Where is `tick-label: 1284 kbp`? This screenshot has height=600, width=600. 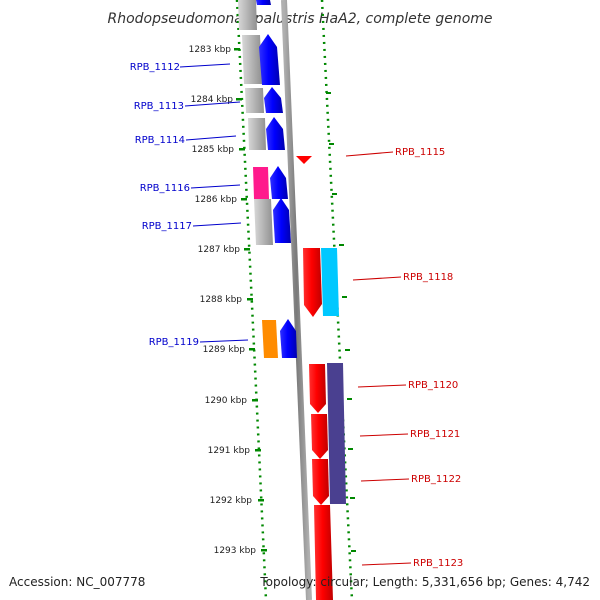 tick-label: 1284 kbp is located at coordinates (212, 100).